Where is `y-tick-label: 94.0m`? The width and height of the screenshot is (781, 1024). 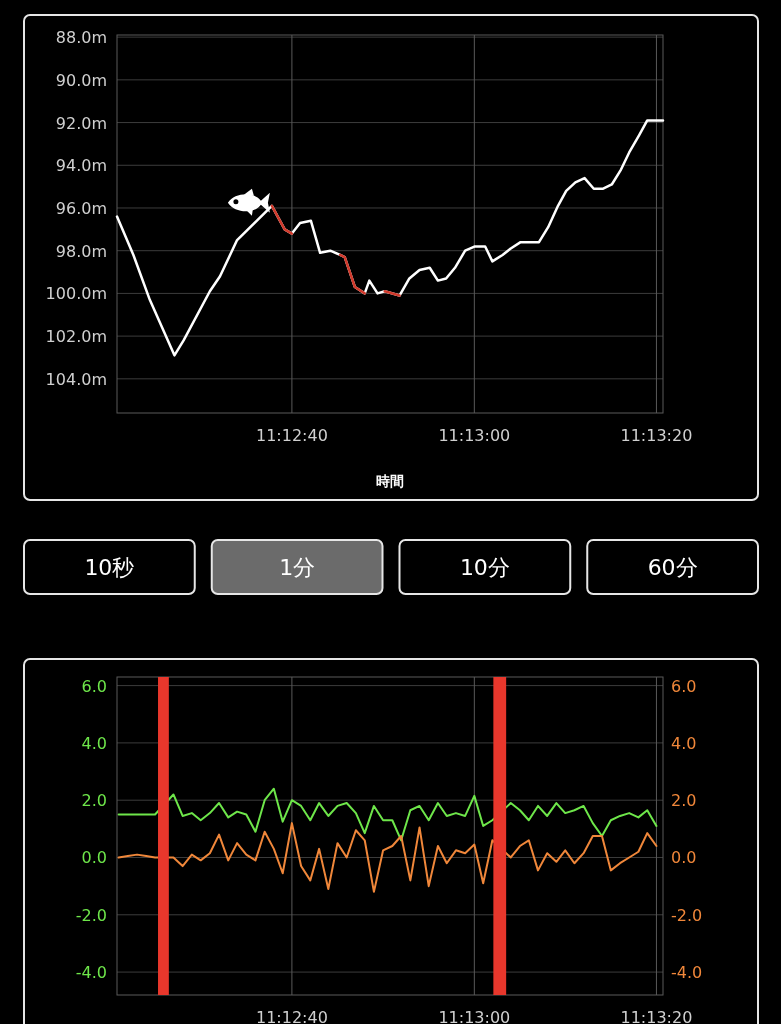 y-tick-label: 94.0m is located at coordinates (81, 166).